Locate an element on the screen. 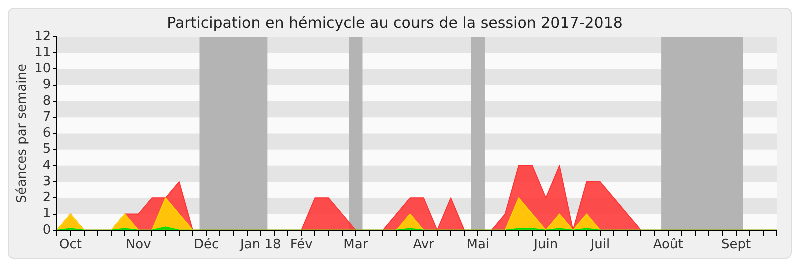 The image size is (800, 267). x-tick-label: Avr is located at coordinates (424, 245).